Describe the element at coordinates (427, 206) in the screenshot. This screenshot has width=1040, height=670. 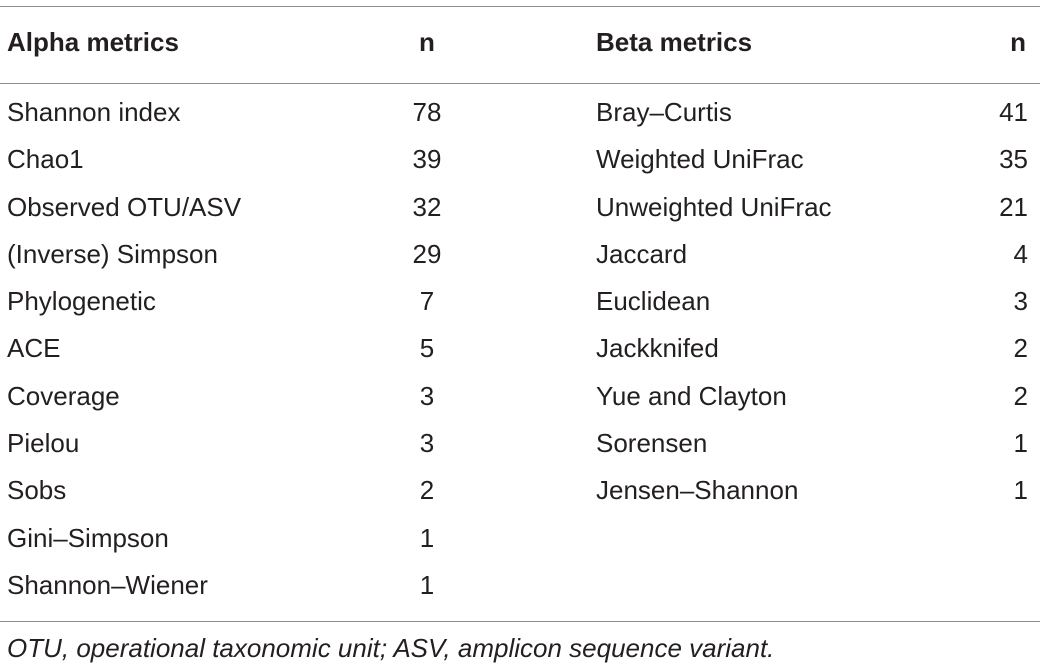
I see `alpha-count-cell: 32` at that location.